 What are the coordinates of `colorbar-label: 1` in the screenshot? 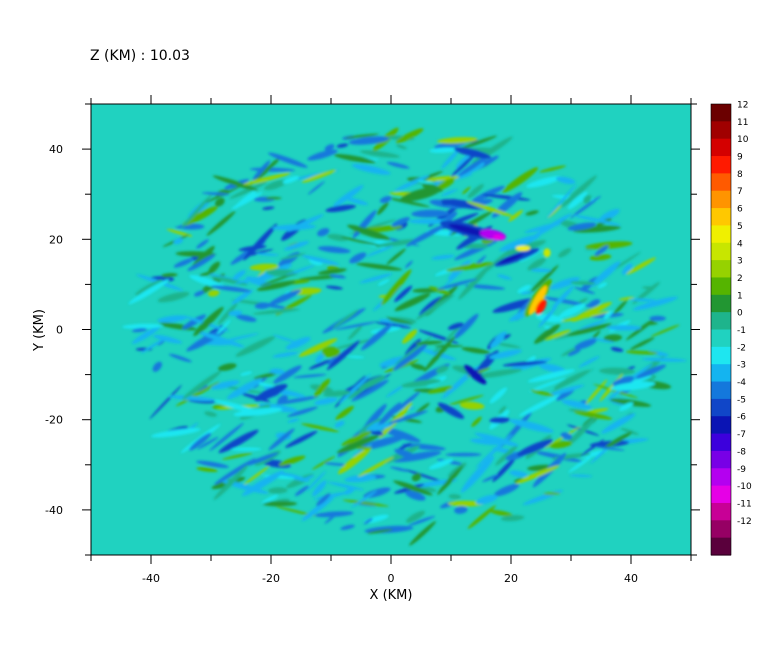 It's located at (740, 296).